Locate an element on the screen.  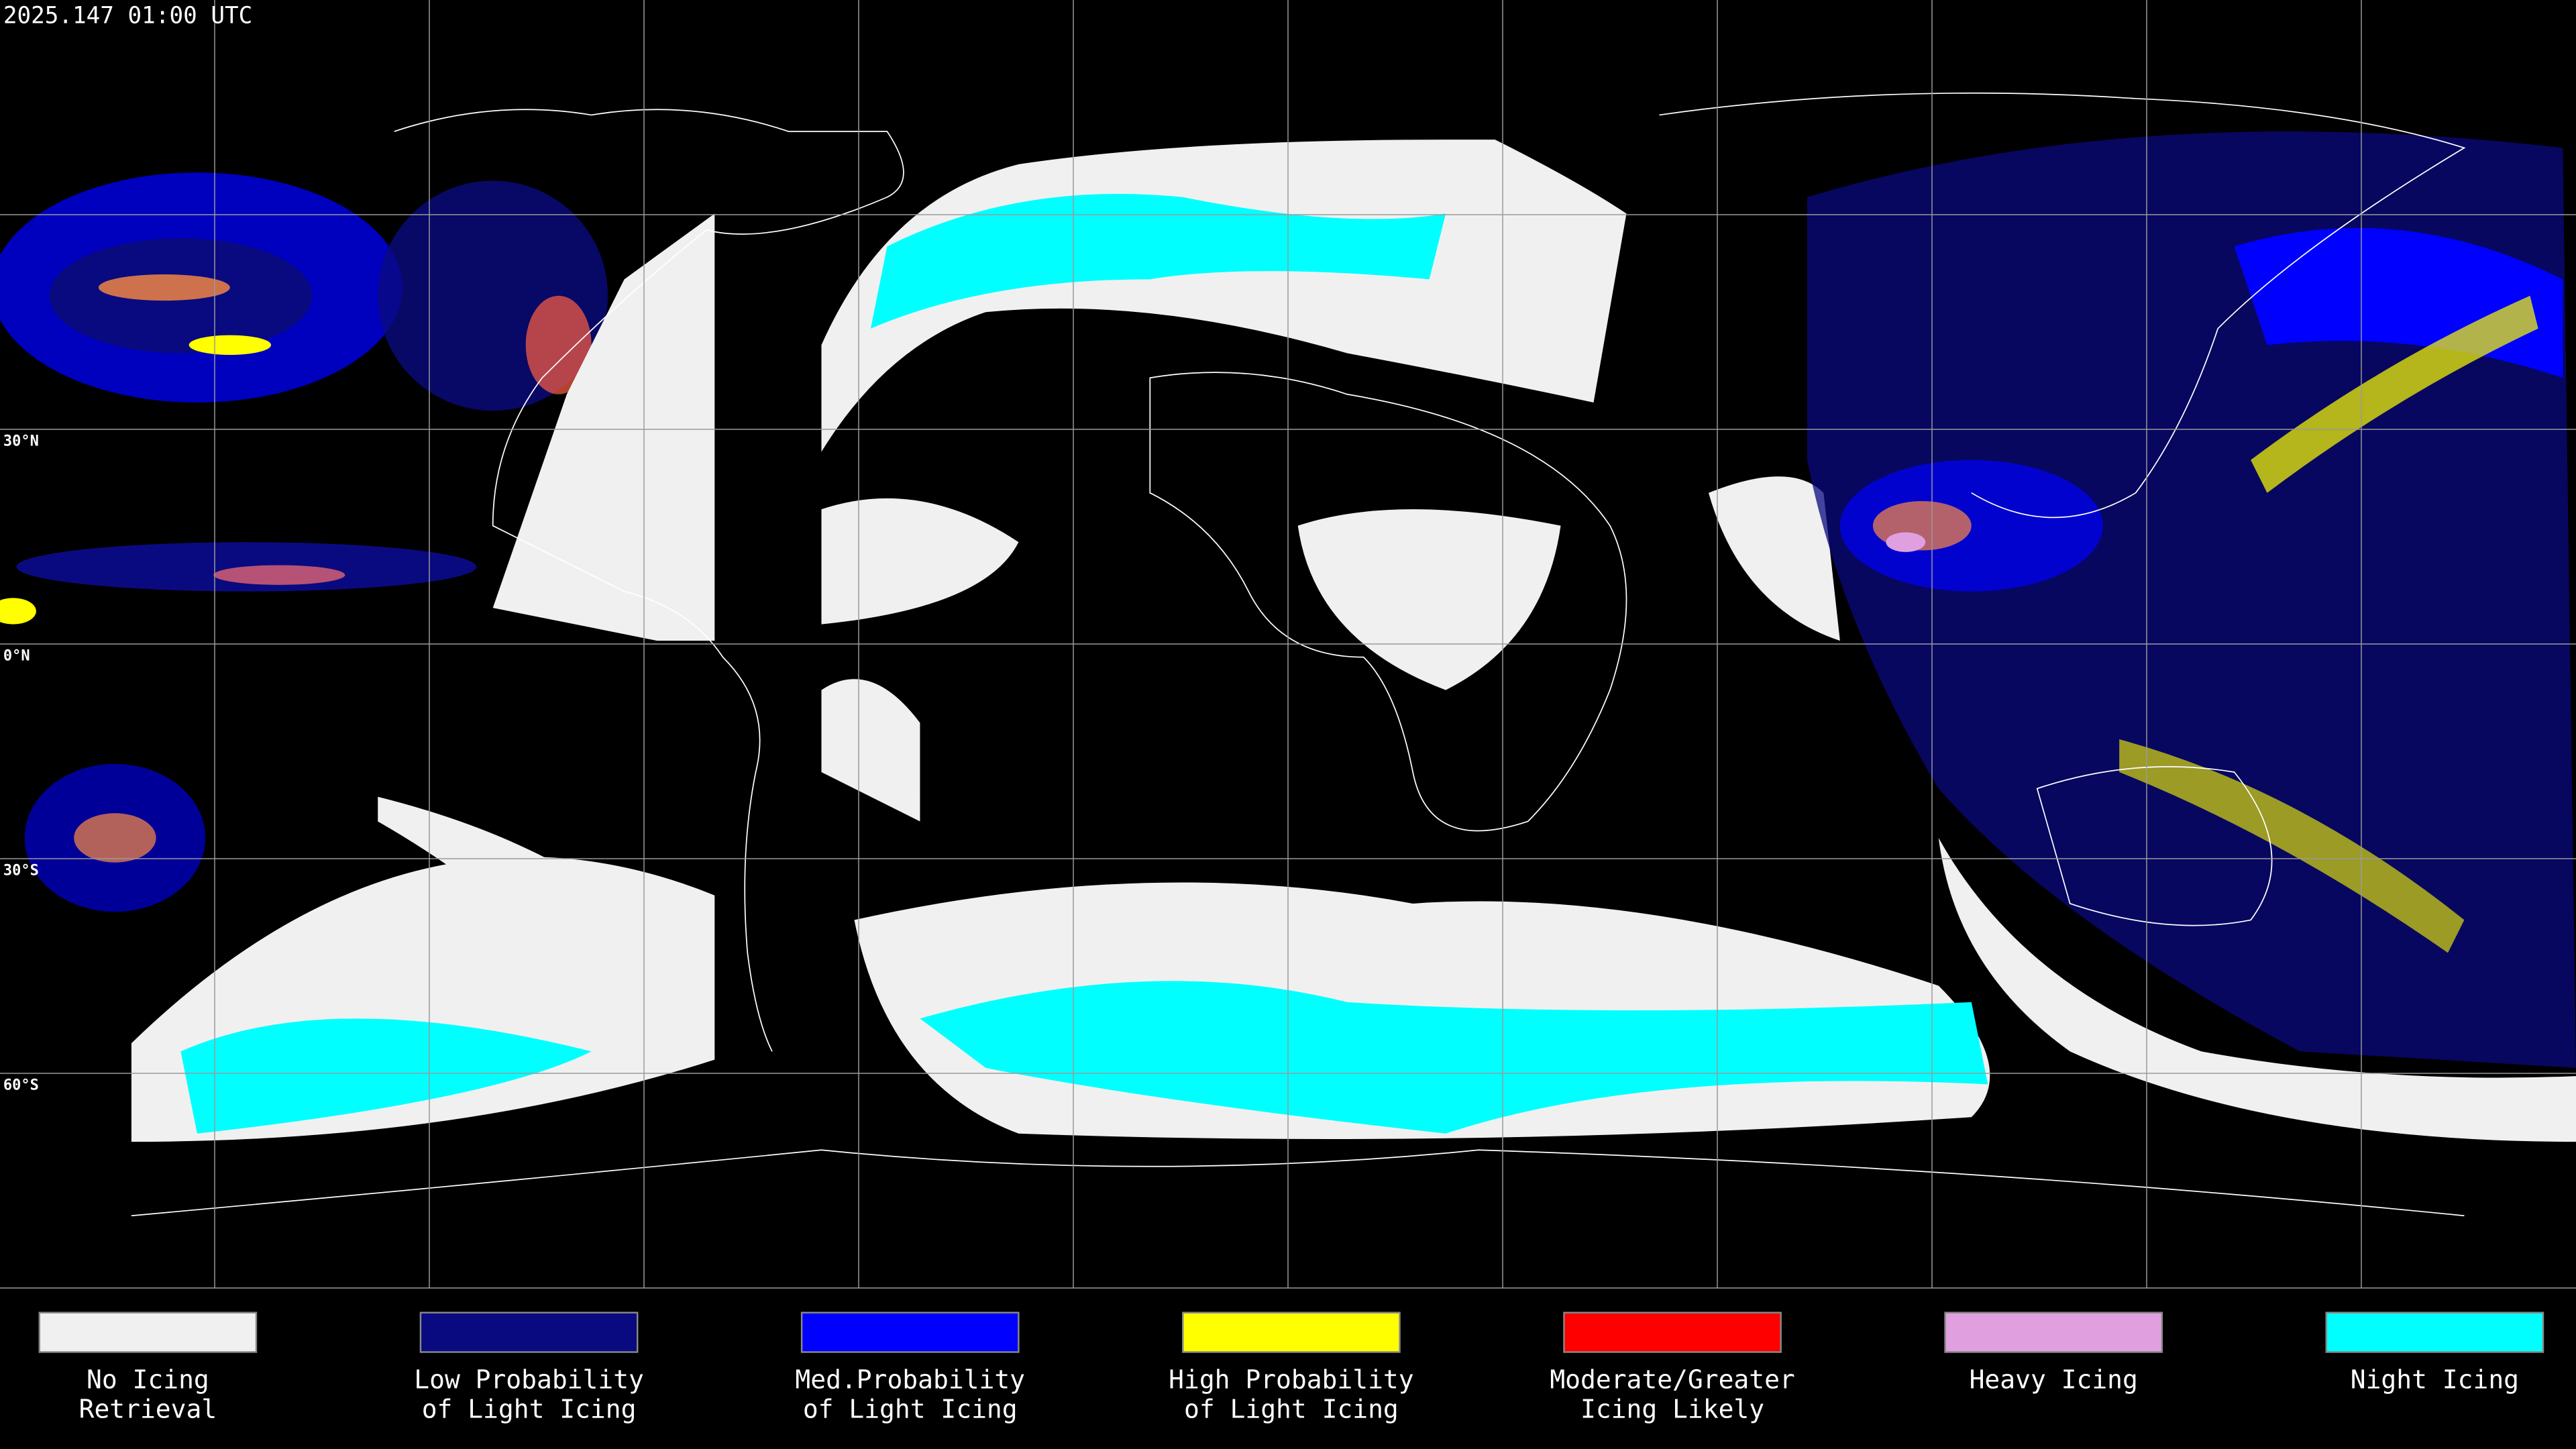
legend-label: Med.Probability is located at coordinates (910, 1379).